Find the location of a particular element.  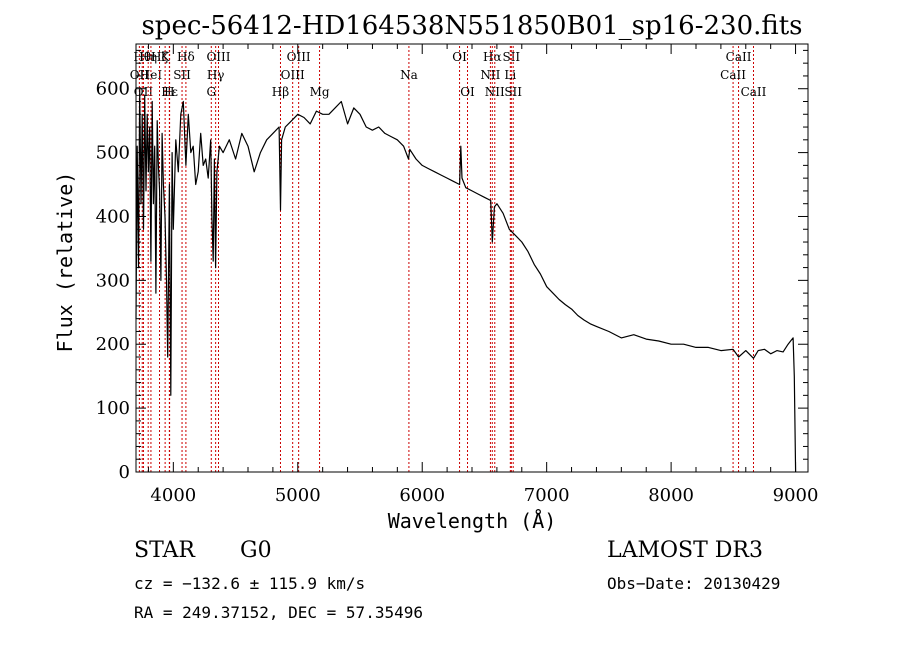

y-tick-label: 300 is located at coordinates (113, 280).